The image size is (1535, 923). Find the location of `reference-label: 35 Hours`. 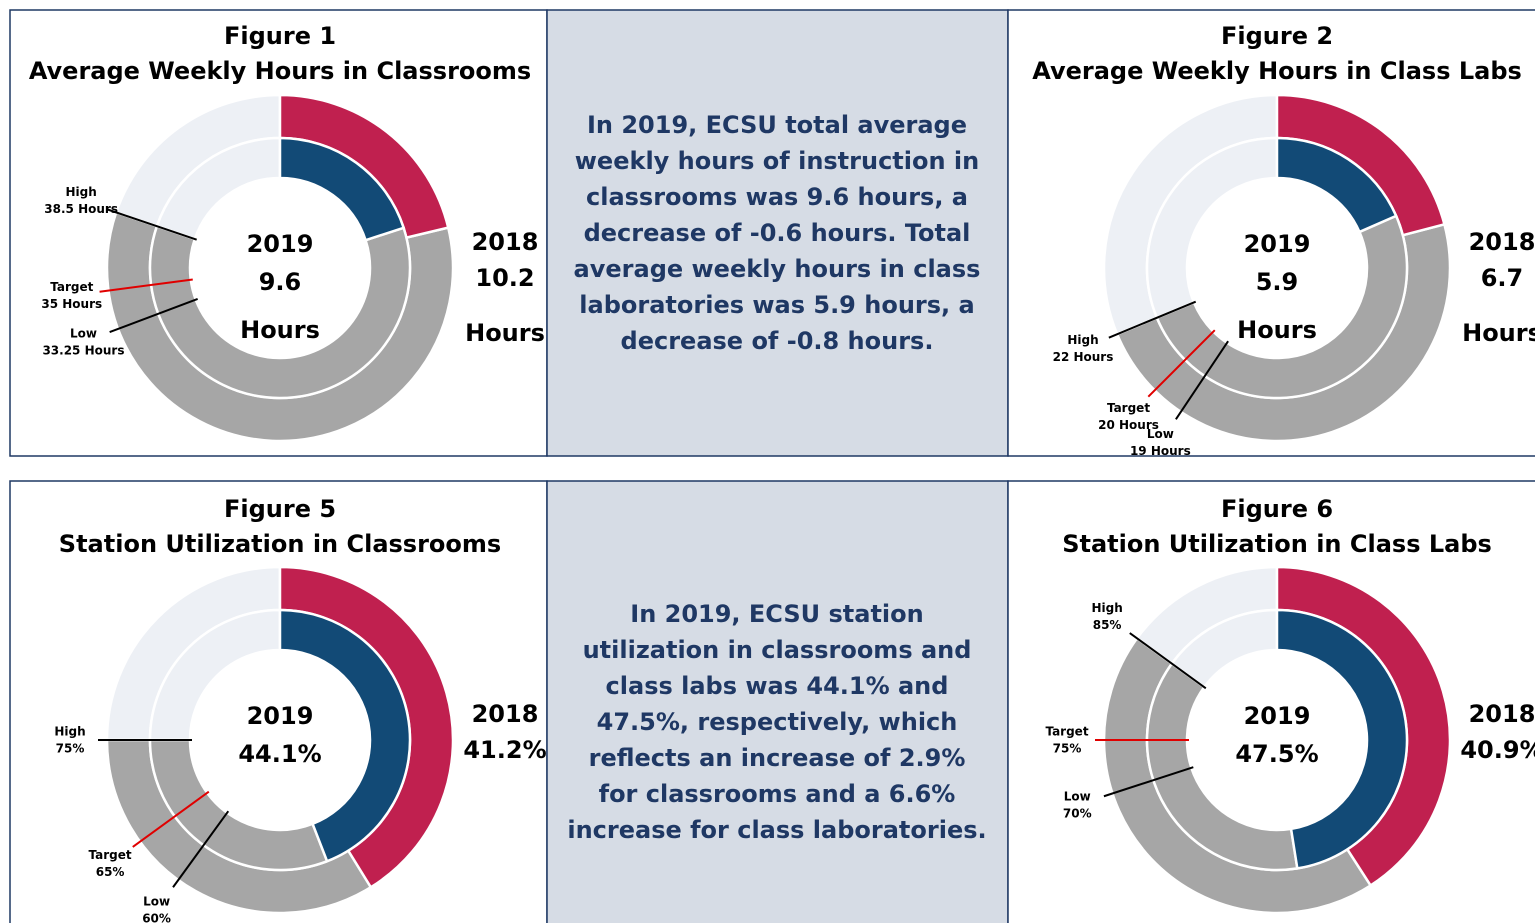

reference-label: 35 Hours is located at coordinates (71, 304).